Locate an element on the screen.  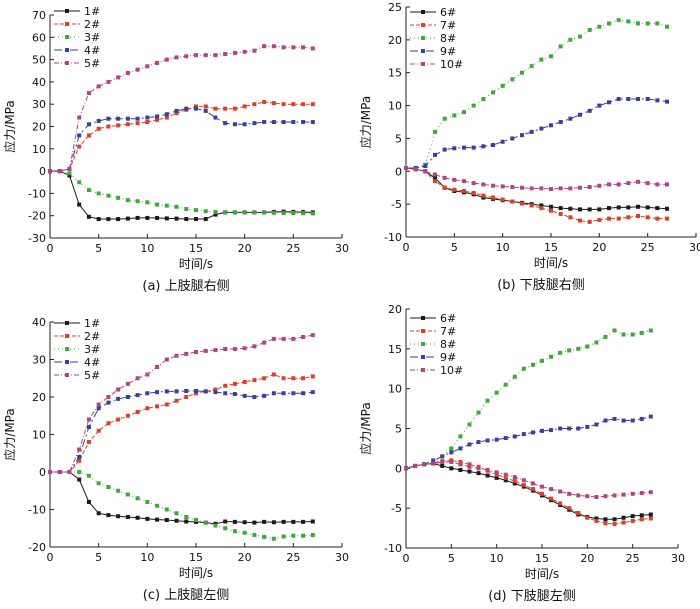
legend-label: 9# is located at coordinates (448, 357).